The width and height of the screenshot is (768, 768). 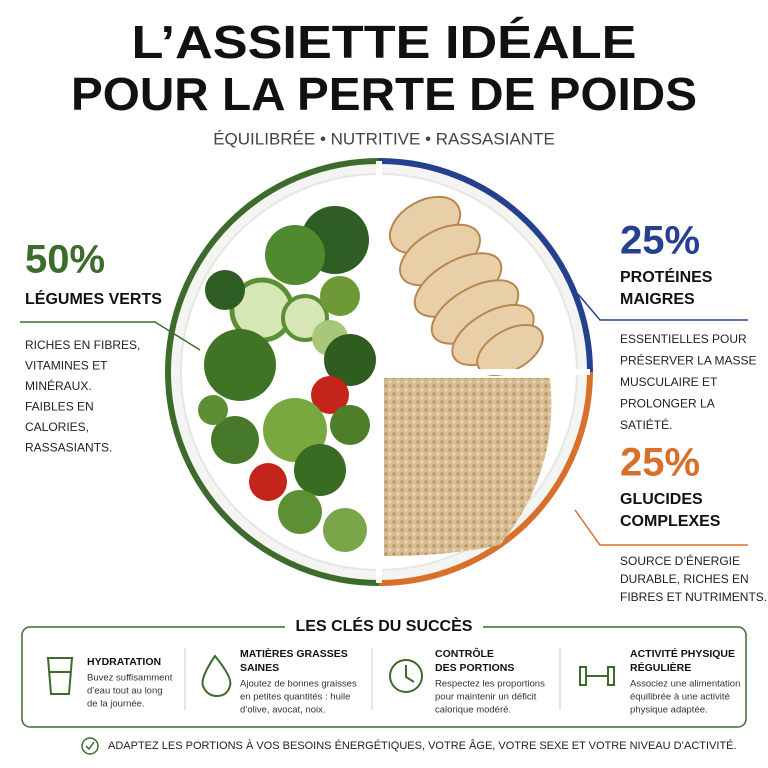 I want to click on tip-text: Buvez suffisamment, so click(x=130, y=678).